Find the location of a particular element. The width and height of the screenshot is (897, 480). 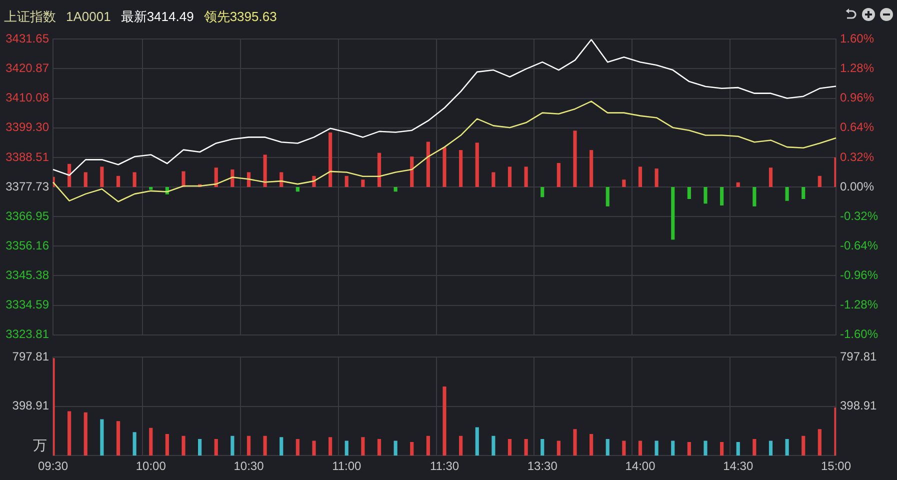

x-tick-label: 14:30 is located at coordinates (738, 466).